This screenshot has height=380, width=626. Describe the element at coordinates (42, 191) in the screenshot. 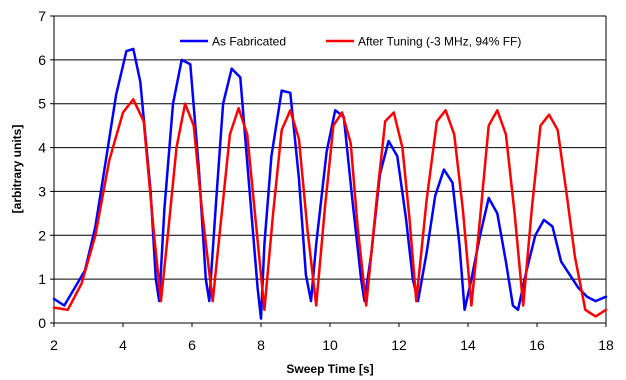

I see `y-tick-label: 3` at that location.